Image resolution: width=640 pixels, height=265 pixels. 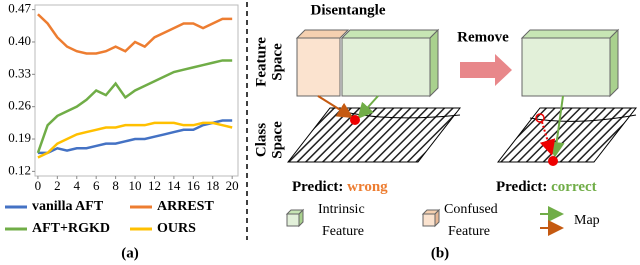 I want to click on y-tick-label: 0.12, so click(x=19, y=169).